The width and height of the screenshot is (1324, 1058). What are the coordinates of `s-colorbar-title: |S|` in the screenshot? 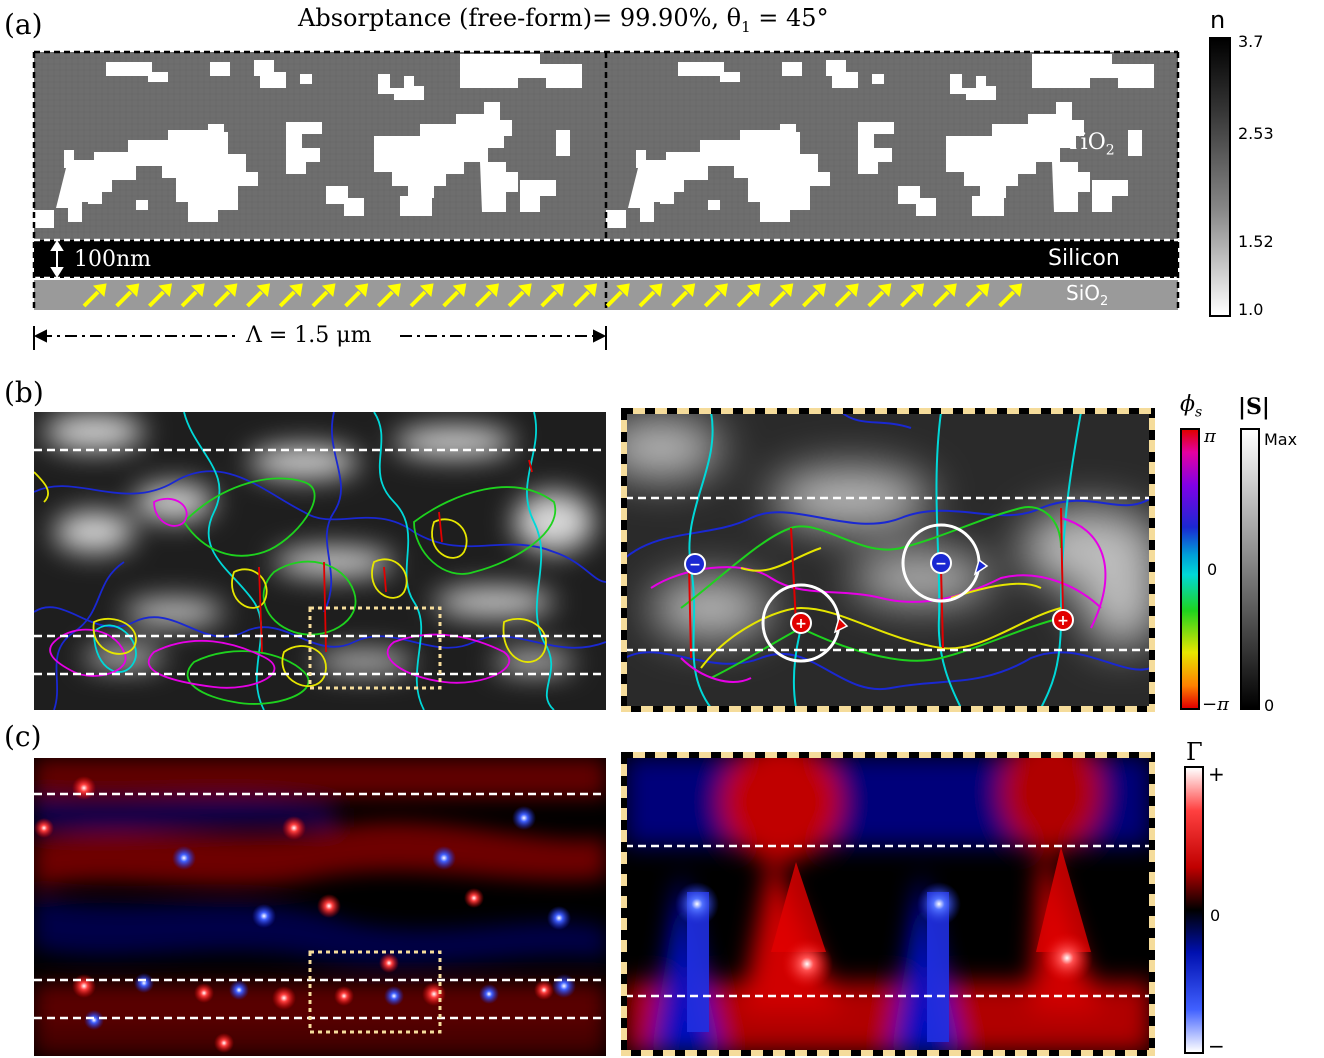 It's located at (1254, 407).